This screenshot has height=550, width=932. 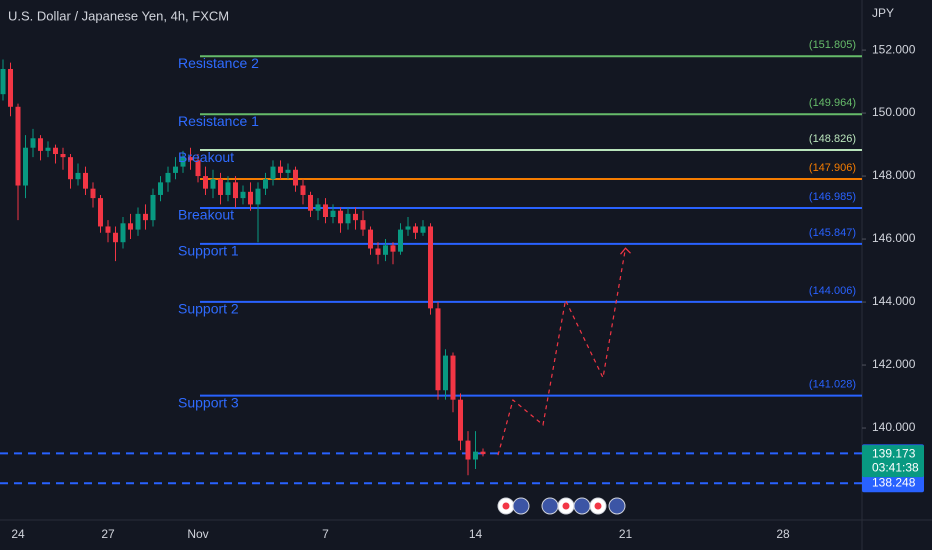 What do you see at coordinates (894, 238) in the screenshot?
I see `y-tick-label: 146.000` at bounding box center [894, 238].